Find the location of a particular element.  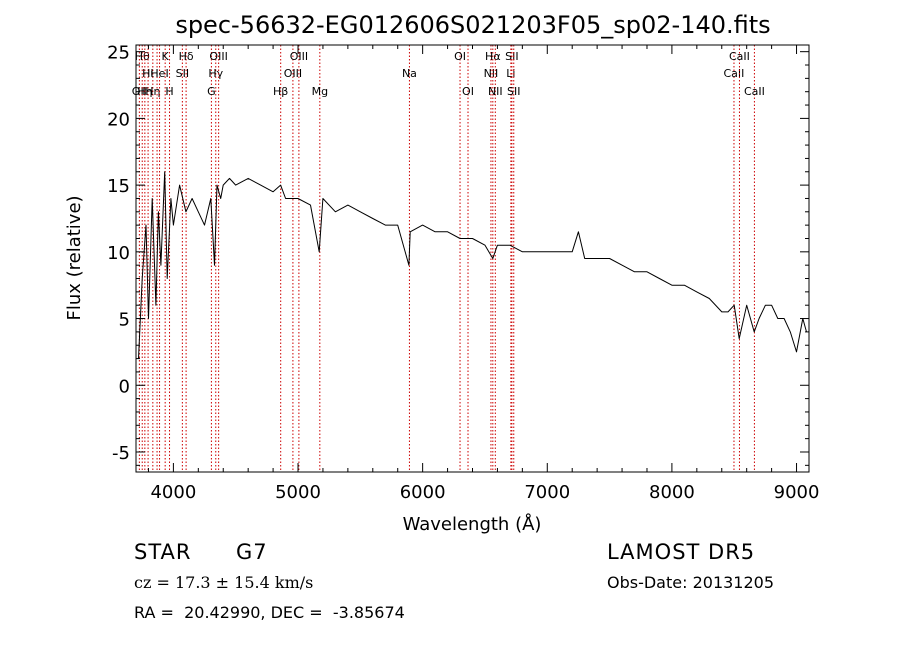

line-marker-label: HeI is located at coordinates (159, 73).